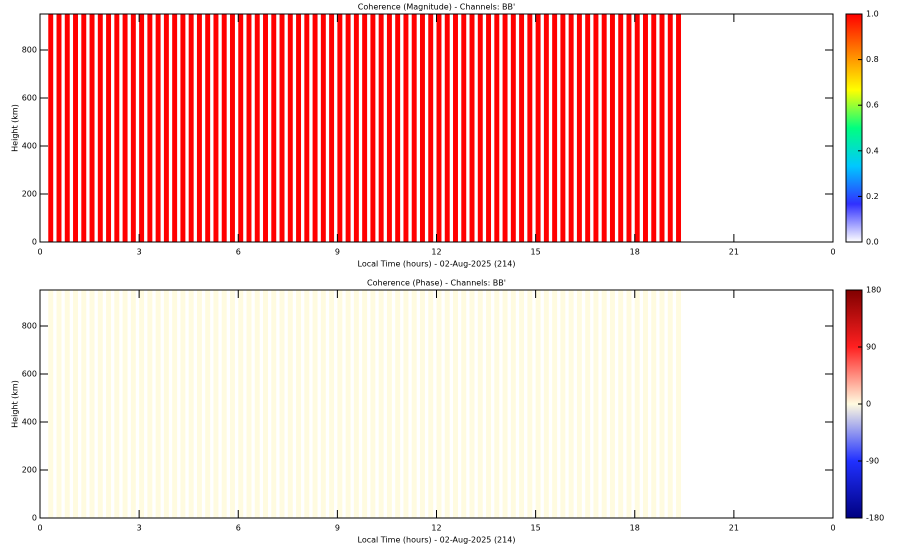 This screenshot has width=900, height=550. Describe the element at coordinates (873, 290) in the screenshot. I see `colorbar-tick-label: 180` at that location.